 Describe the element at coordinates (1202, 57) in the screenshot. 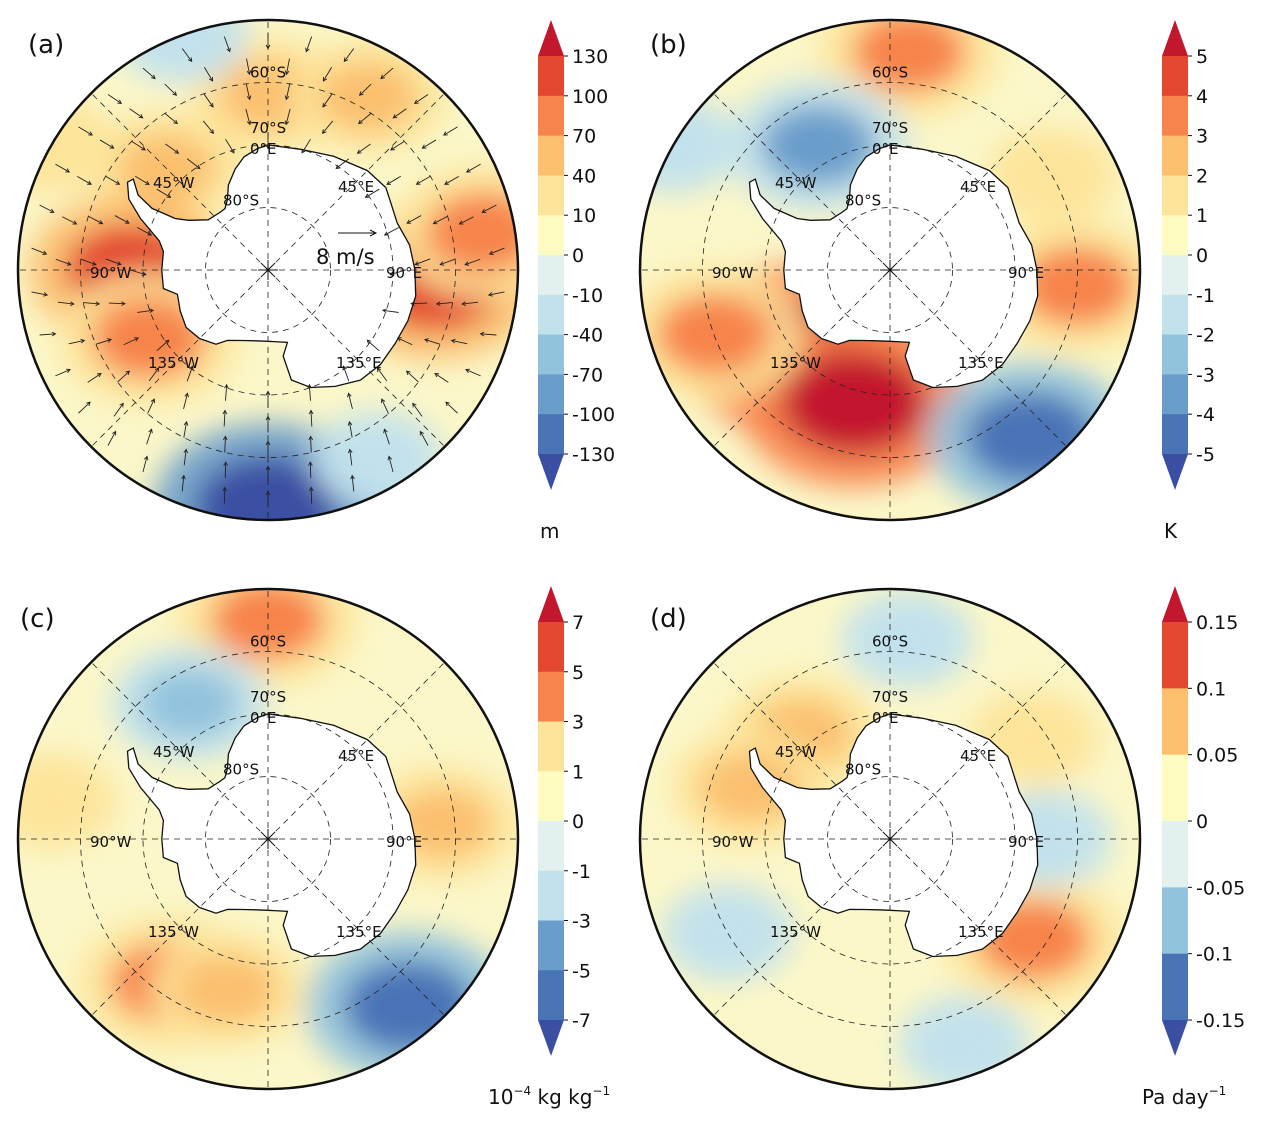

I see `colorbar-tick-label: 5` at that location.